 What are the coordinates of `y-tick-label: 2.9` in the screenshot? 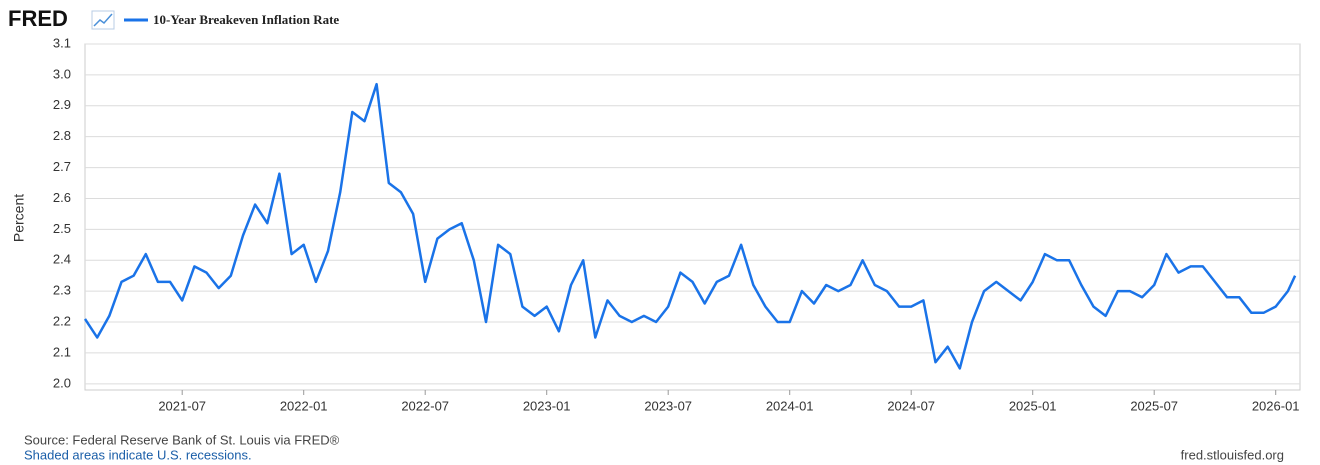 It's located at (62, 104).